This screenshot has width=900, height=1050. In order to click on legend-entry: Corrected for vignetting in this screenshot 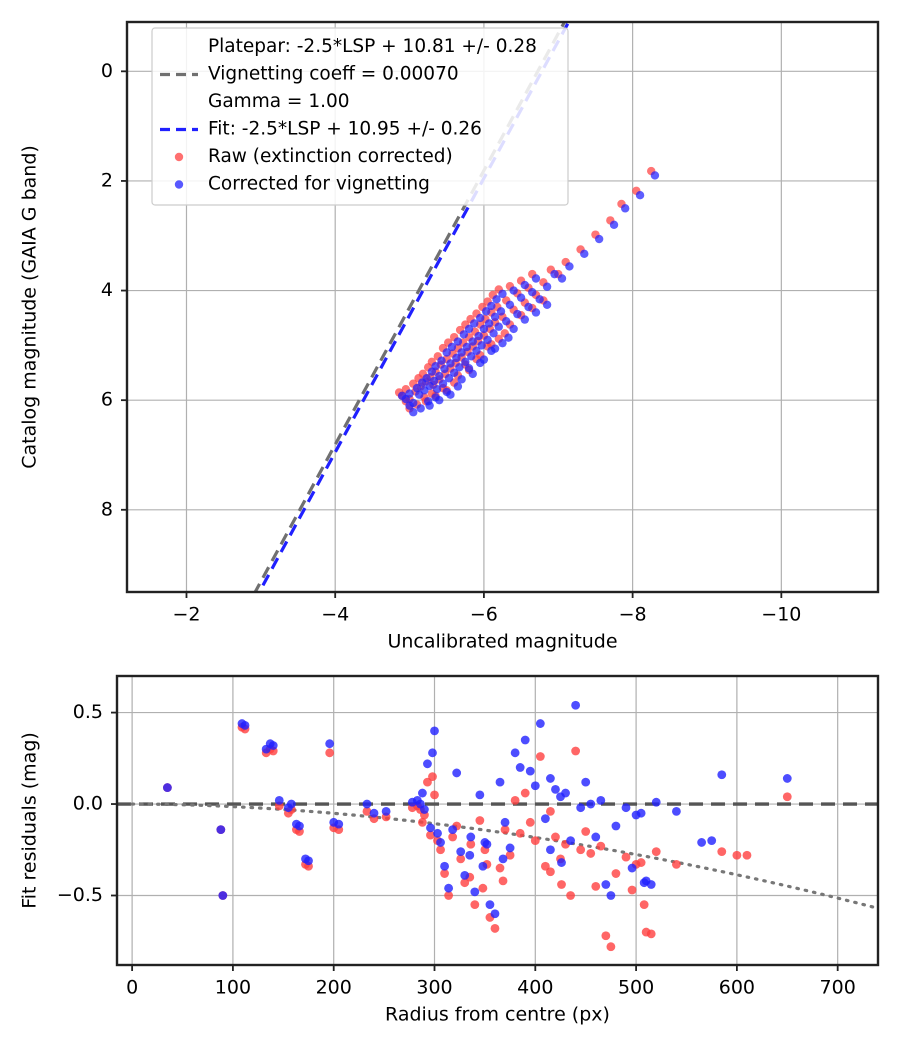, I will do `click(302, 184)`.